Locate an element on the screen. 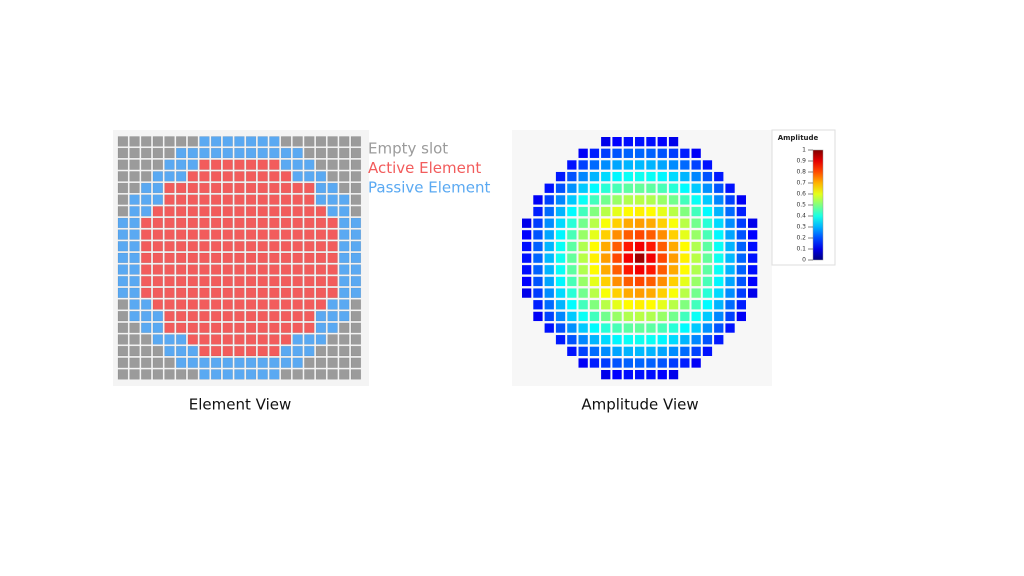 This screenshot has width=1024, height=576. colorbar-tick-label: 0.7 is located at coordinates (801, 183).